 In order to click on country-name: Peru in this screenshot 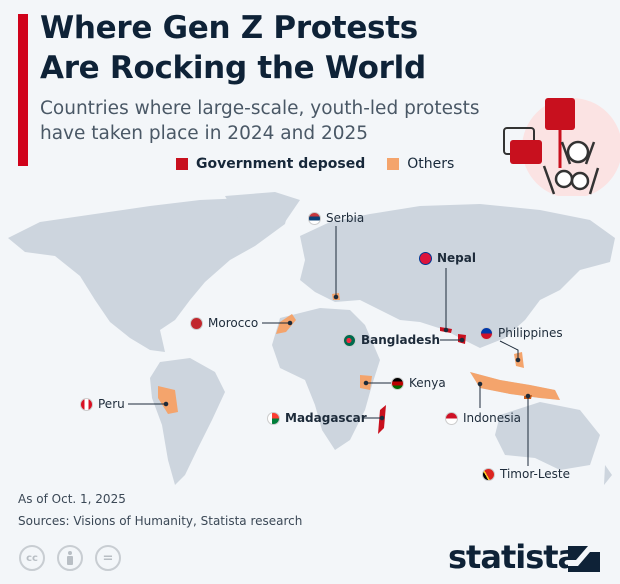, I will do `click(111, 404)`.